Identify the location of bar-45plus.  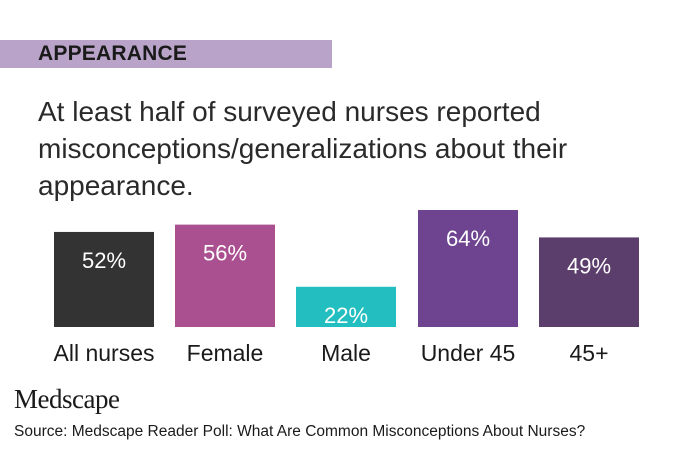
(589, 282).